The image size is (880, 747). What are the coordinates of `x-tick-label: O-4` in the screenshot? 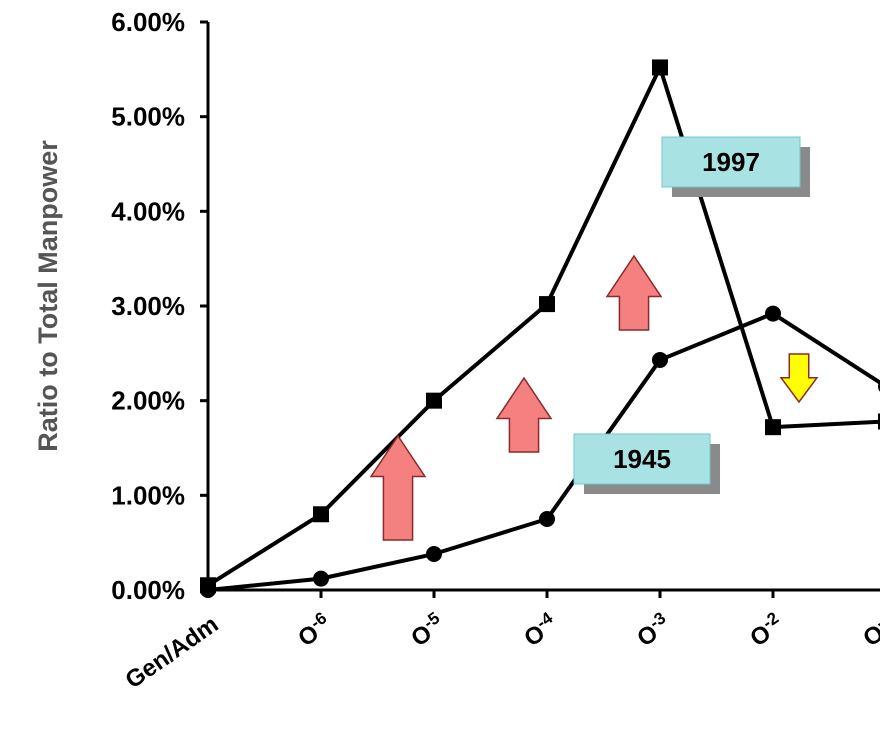 It's located at (540, 630).